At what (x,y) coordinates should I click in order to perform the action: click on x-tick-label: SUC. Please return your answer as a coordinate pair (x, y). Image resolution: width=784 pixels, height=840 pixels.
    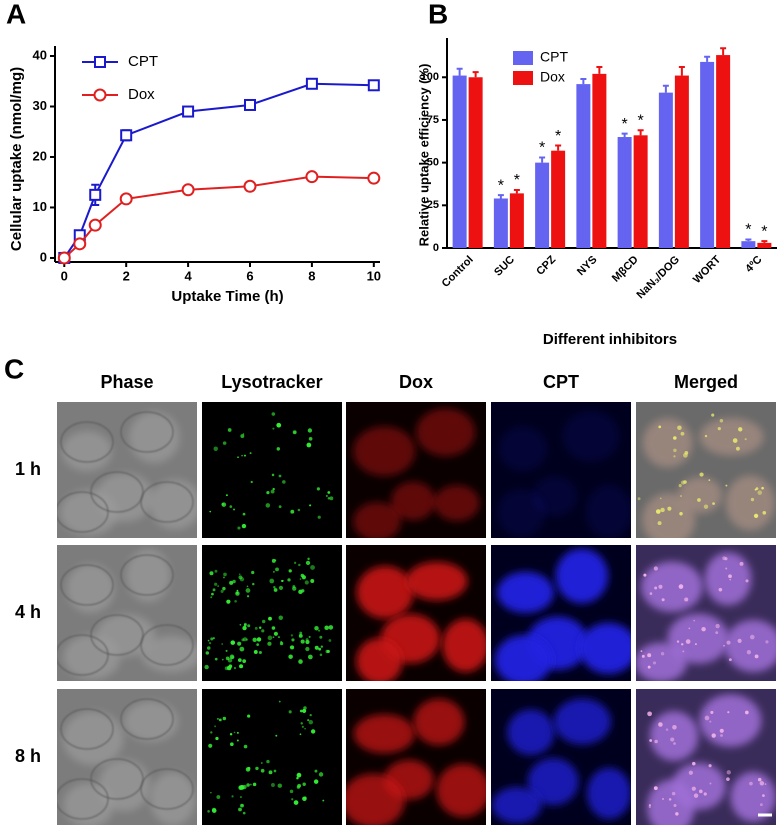
    Looking at the image, I should click on (504, 266).